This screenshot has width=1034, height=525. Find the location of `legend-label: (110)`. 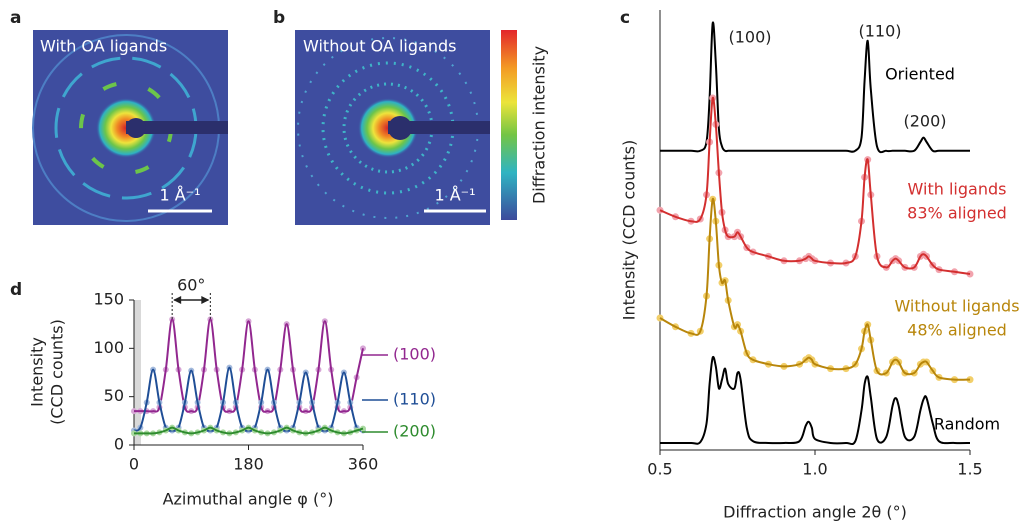

legend-label: (110) is located at coordinates (414, 399).